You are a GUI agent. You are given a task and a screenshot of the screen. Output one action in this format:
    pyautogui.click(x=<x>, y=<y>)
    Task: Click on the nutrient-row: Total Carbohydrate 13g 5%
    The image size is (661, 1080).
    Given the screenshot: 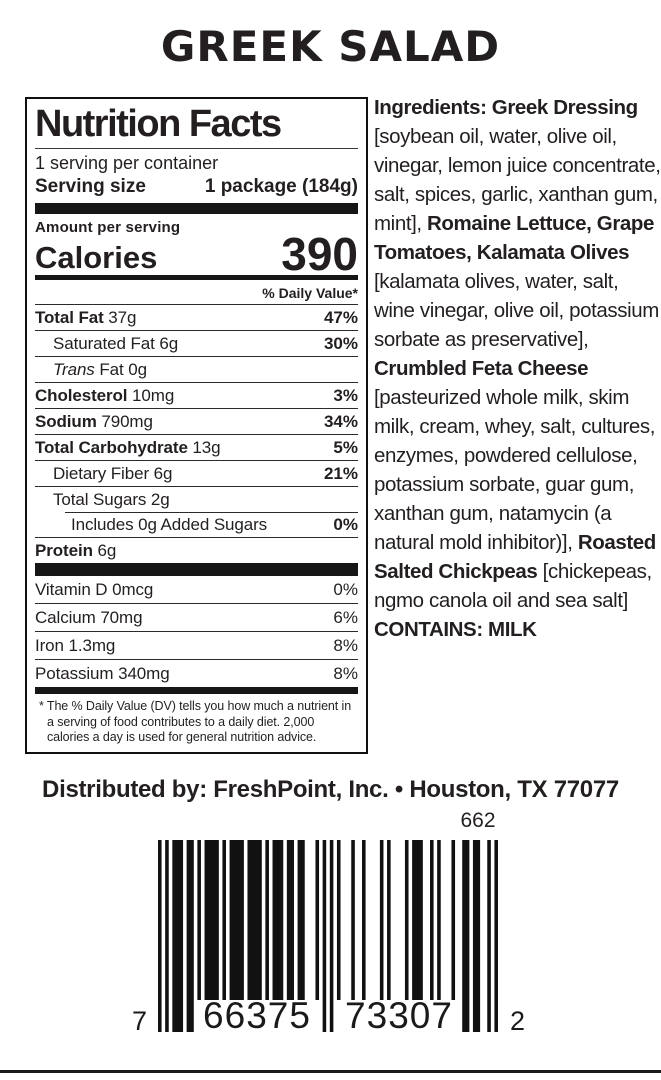 What is the action you would take?
    pyautogui.click(x=196, y=447)
    